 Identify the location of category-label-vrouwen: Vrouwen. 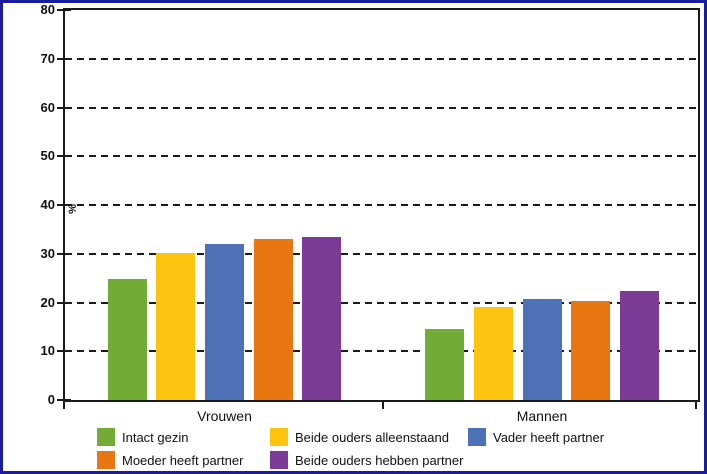
(224, 416).